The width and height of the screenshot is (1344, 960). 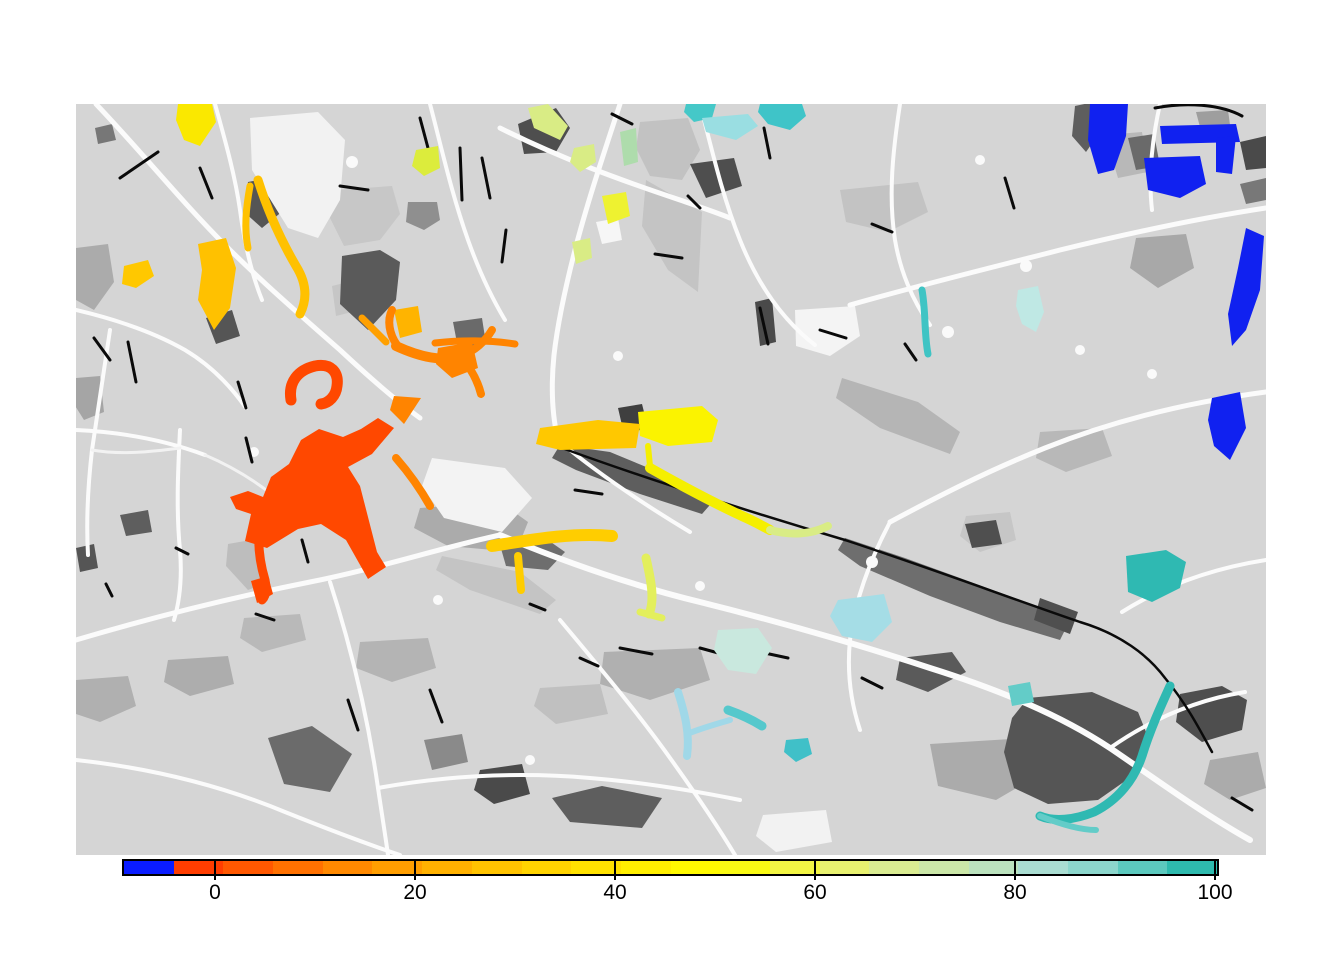 I want to click on colorbar-tick-label: 60, so click(x=815, y=892).